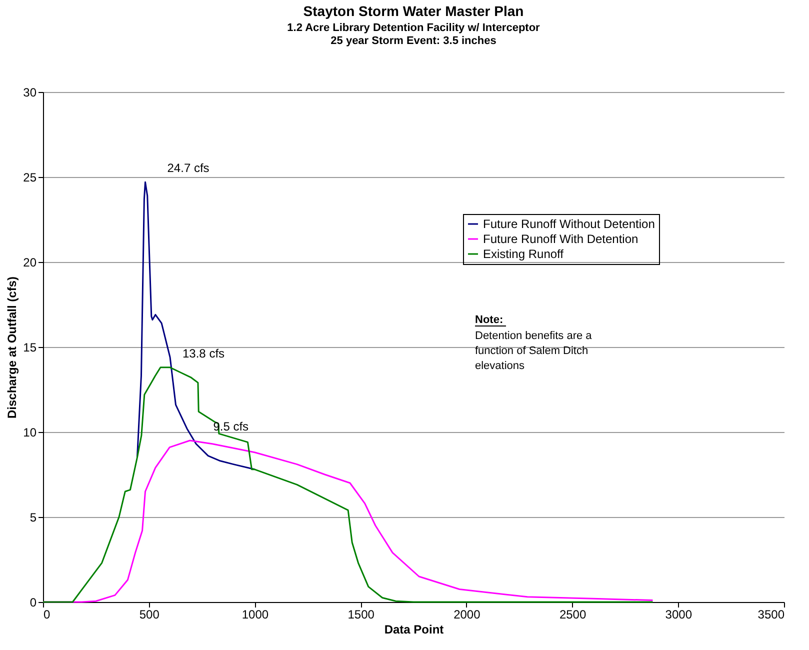 This screenshot has height=650, width=809. I want to click on y-tick-label: 5, so click(33, 517).